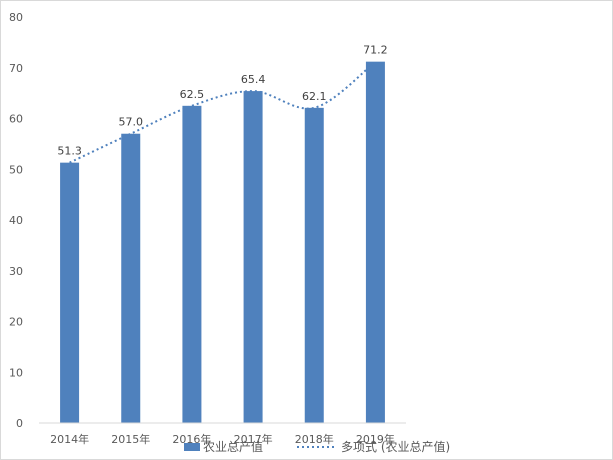  What do you see at coordinates (130, 439) in the screenshot?
I see `x-tick-label: 2015年` at bounding box center [130, 439].